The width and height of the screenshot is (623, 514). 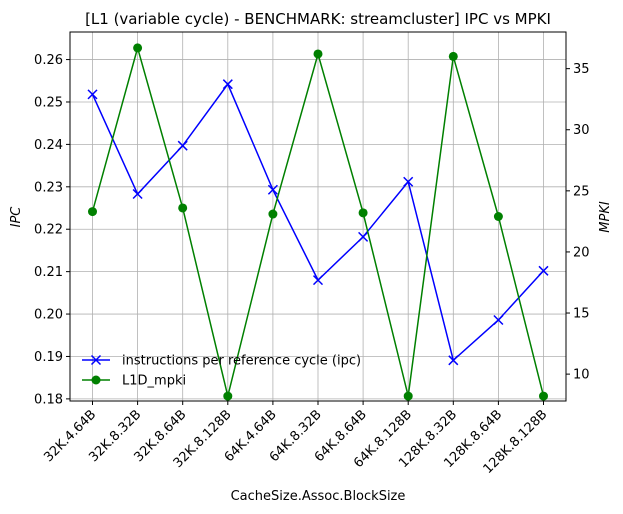 I want to click on x-axis-label: CacheSize.Assoc.BlockSize, so click(x=318, y=496).